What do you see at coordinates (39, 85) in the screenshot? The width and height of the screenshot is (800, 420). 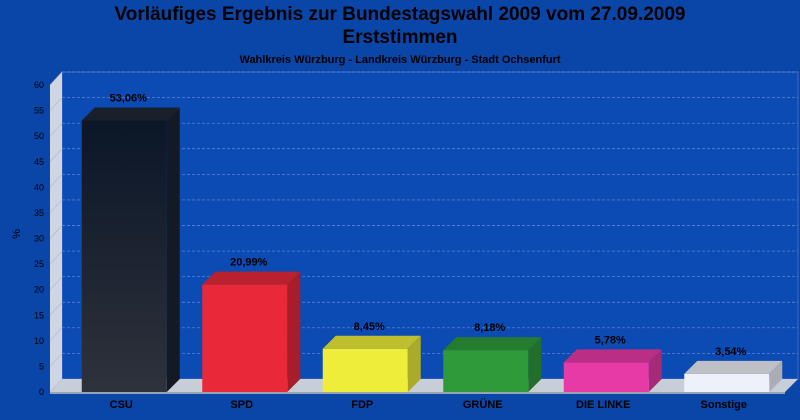 I see `y-tick-label: 60` at bounding box center [39, 85].